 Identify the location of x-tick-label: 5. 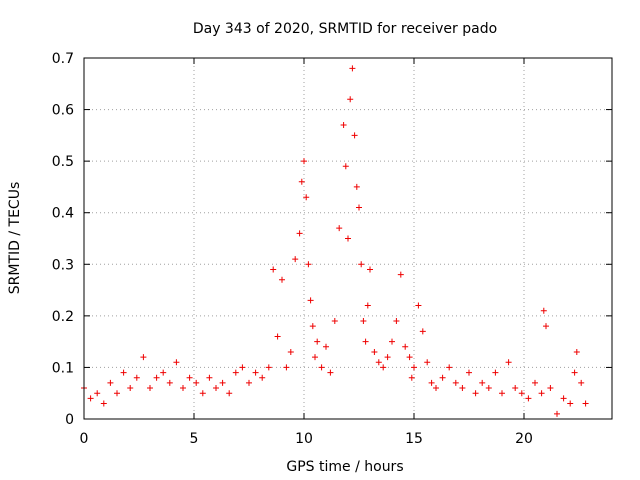
(194, 439).